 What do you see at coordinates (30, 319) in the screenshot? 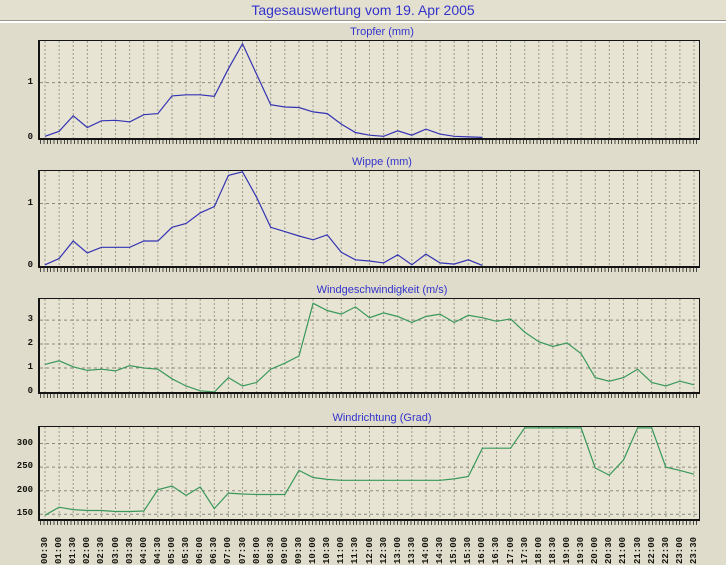
I see `y-axis-label: 3` at bounding box center [30, 319].